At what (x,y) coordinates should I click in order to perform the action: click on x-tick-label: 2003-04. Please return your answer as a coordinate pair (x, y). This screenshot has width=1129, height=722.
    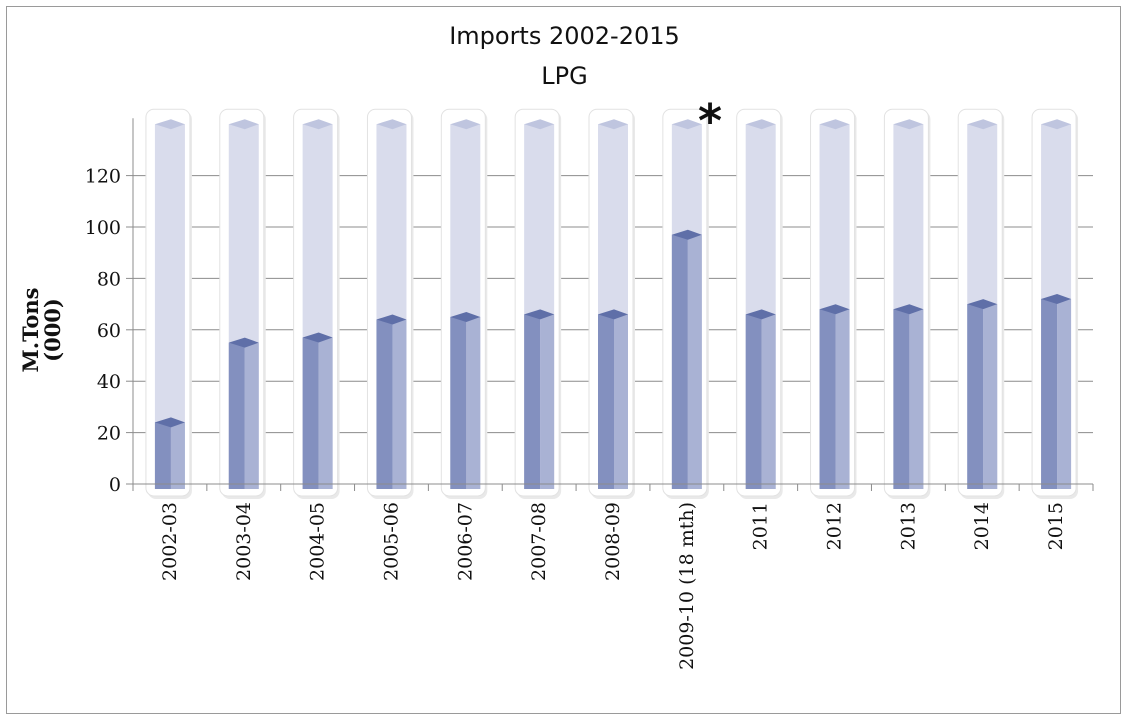
    Looking at the image, I should click on (244, 541).